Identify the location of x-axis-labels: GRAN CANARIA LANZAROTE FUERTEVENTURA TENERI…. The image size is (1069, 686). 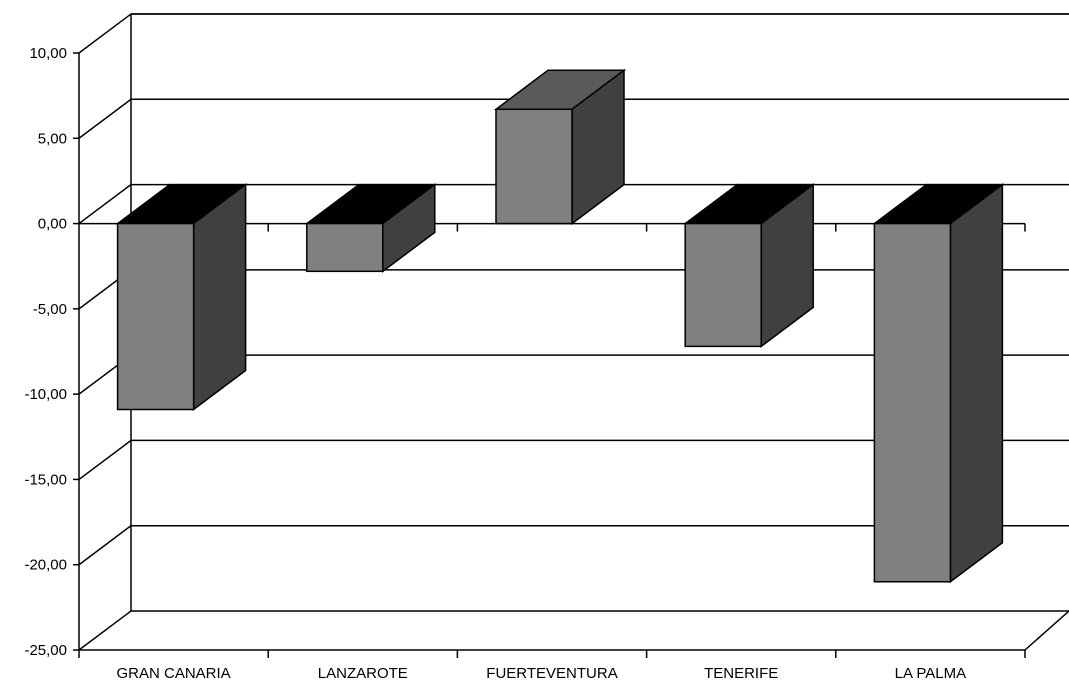
(542, 673).